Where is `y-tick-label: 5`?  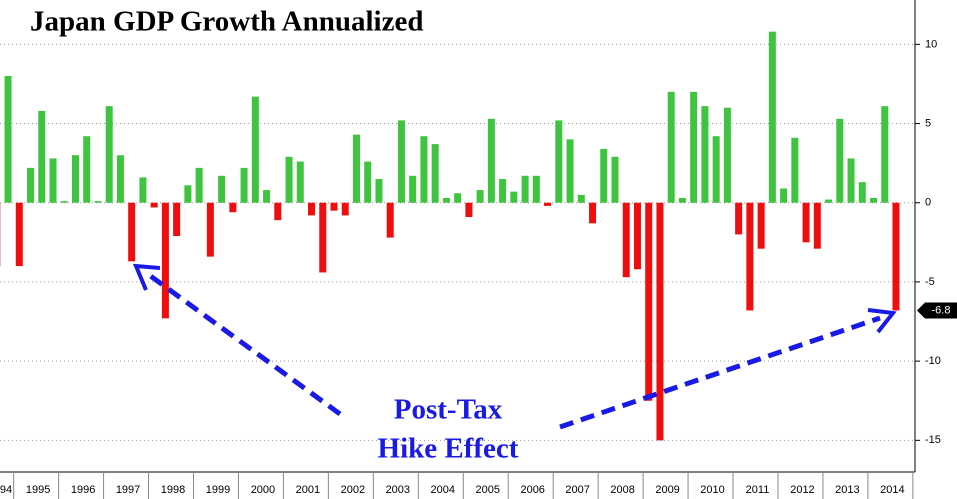
y-tick-label: 5 is located at coordinates (928, 123).